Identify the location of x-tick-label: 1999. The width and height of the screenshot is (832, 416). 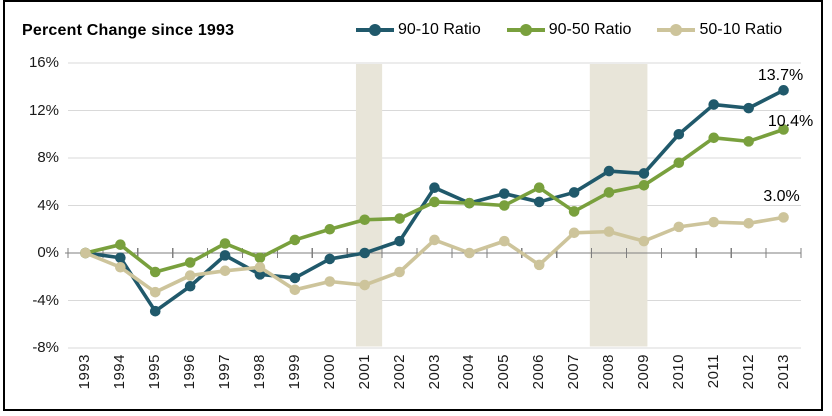
(294, 372).